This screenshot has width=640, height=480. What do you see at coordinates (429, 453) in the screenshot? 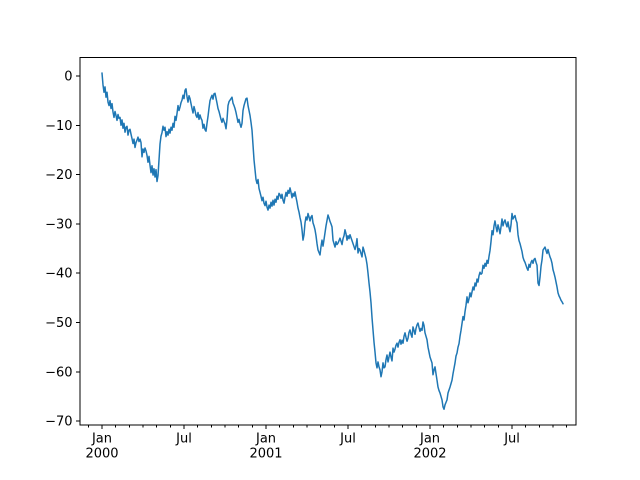
I see `x-tick-year-label: 2002` at bounding box center [429, 453].